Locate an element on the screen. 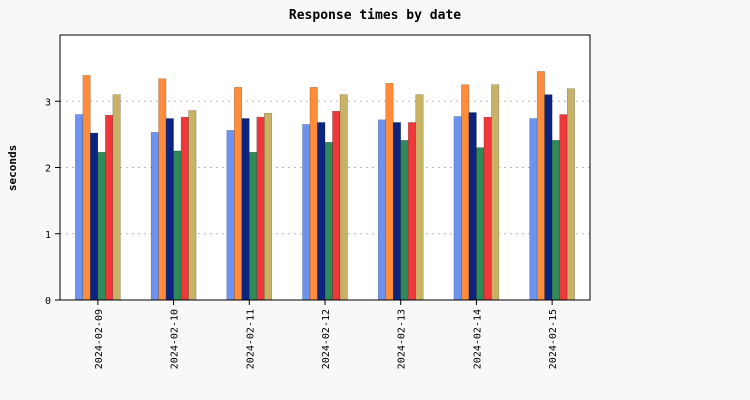 The width and height of the screenshot is (750, 400). x-tick-label: 2024-02-15 is located at coordinates (553, 339).